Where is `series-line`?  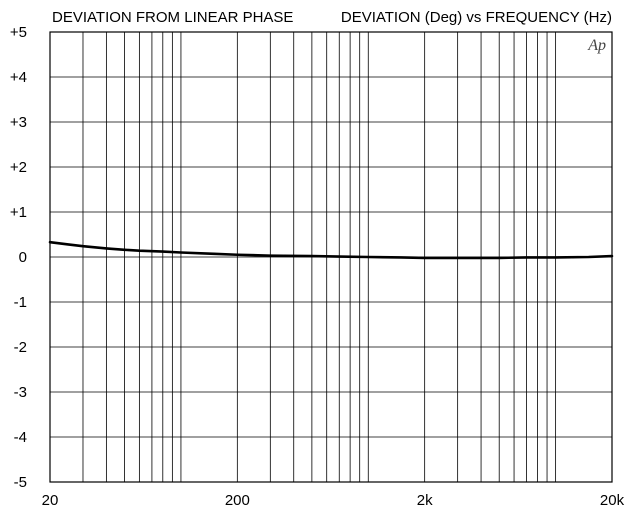 series-line is located at coordinates (331, 250).